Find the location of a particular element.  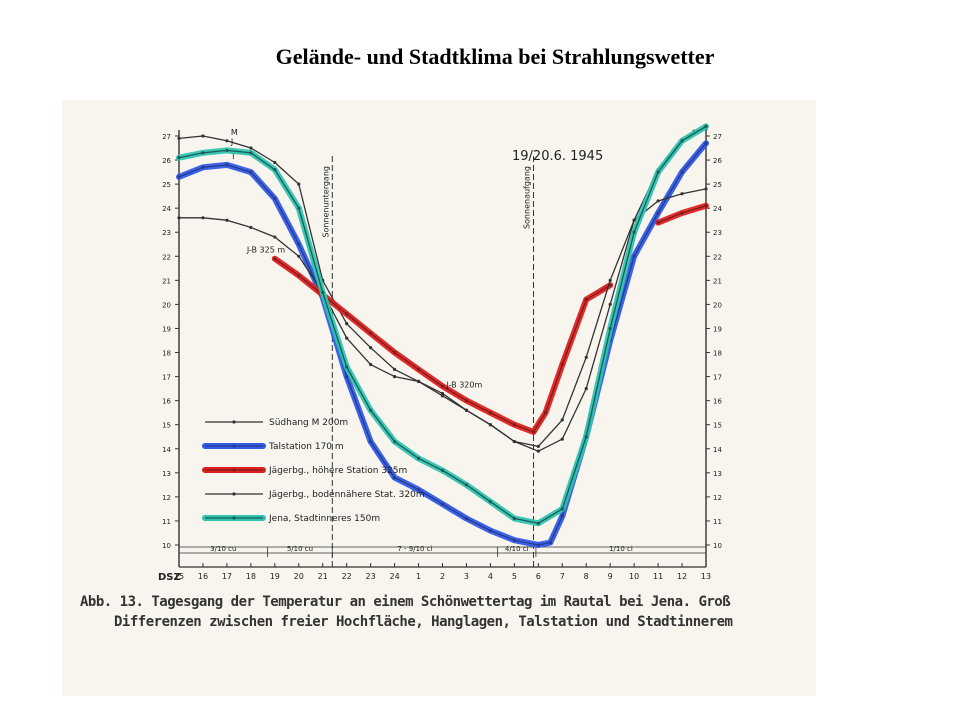

x-tick-label: 11 is located at coordinates (658, 576).